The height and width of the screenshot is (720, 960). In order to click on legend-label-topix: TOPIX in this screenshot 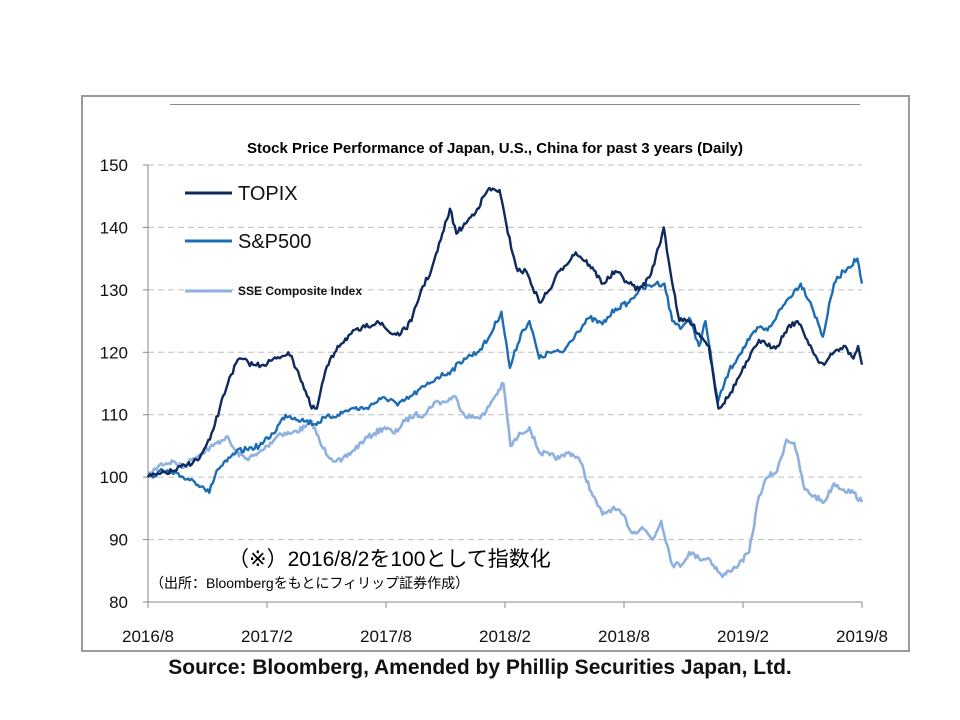, I will do `click(268, 194)`.